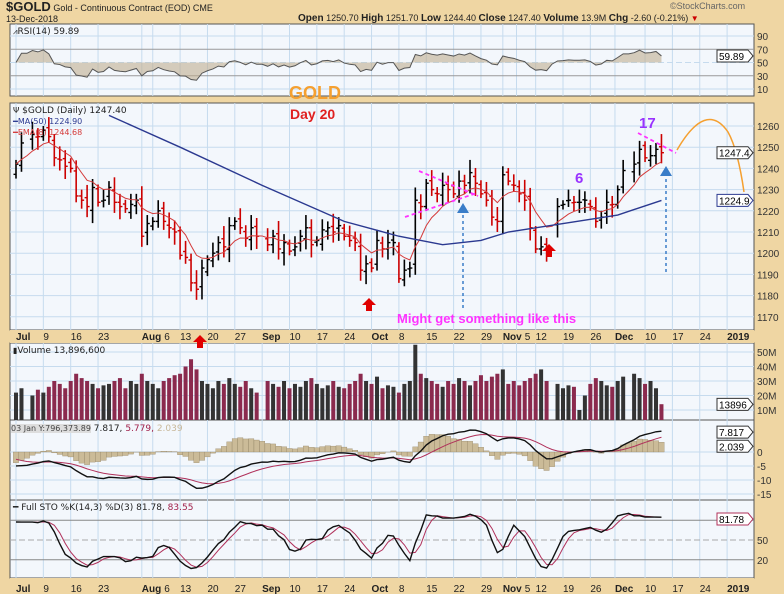 The image size is (784, 594). I want to click on low-arrow-icon, so click(200, 341).